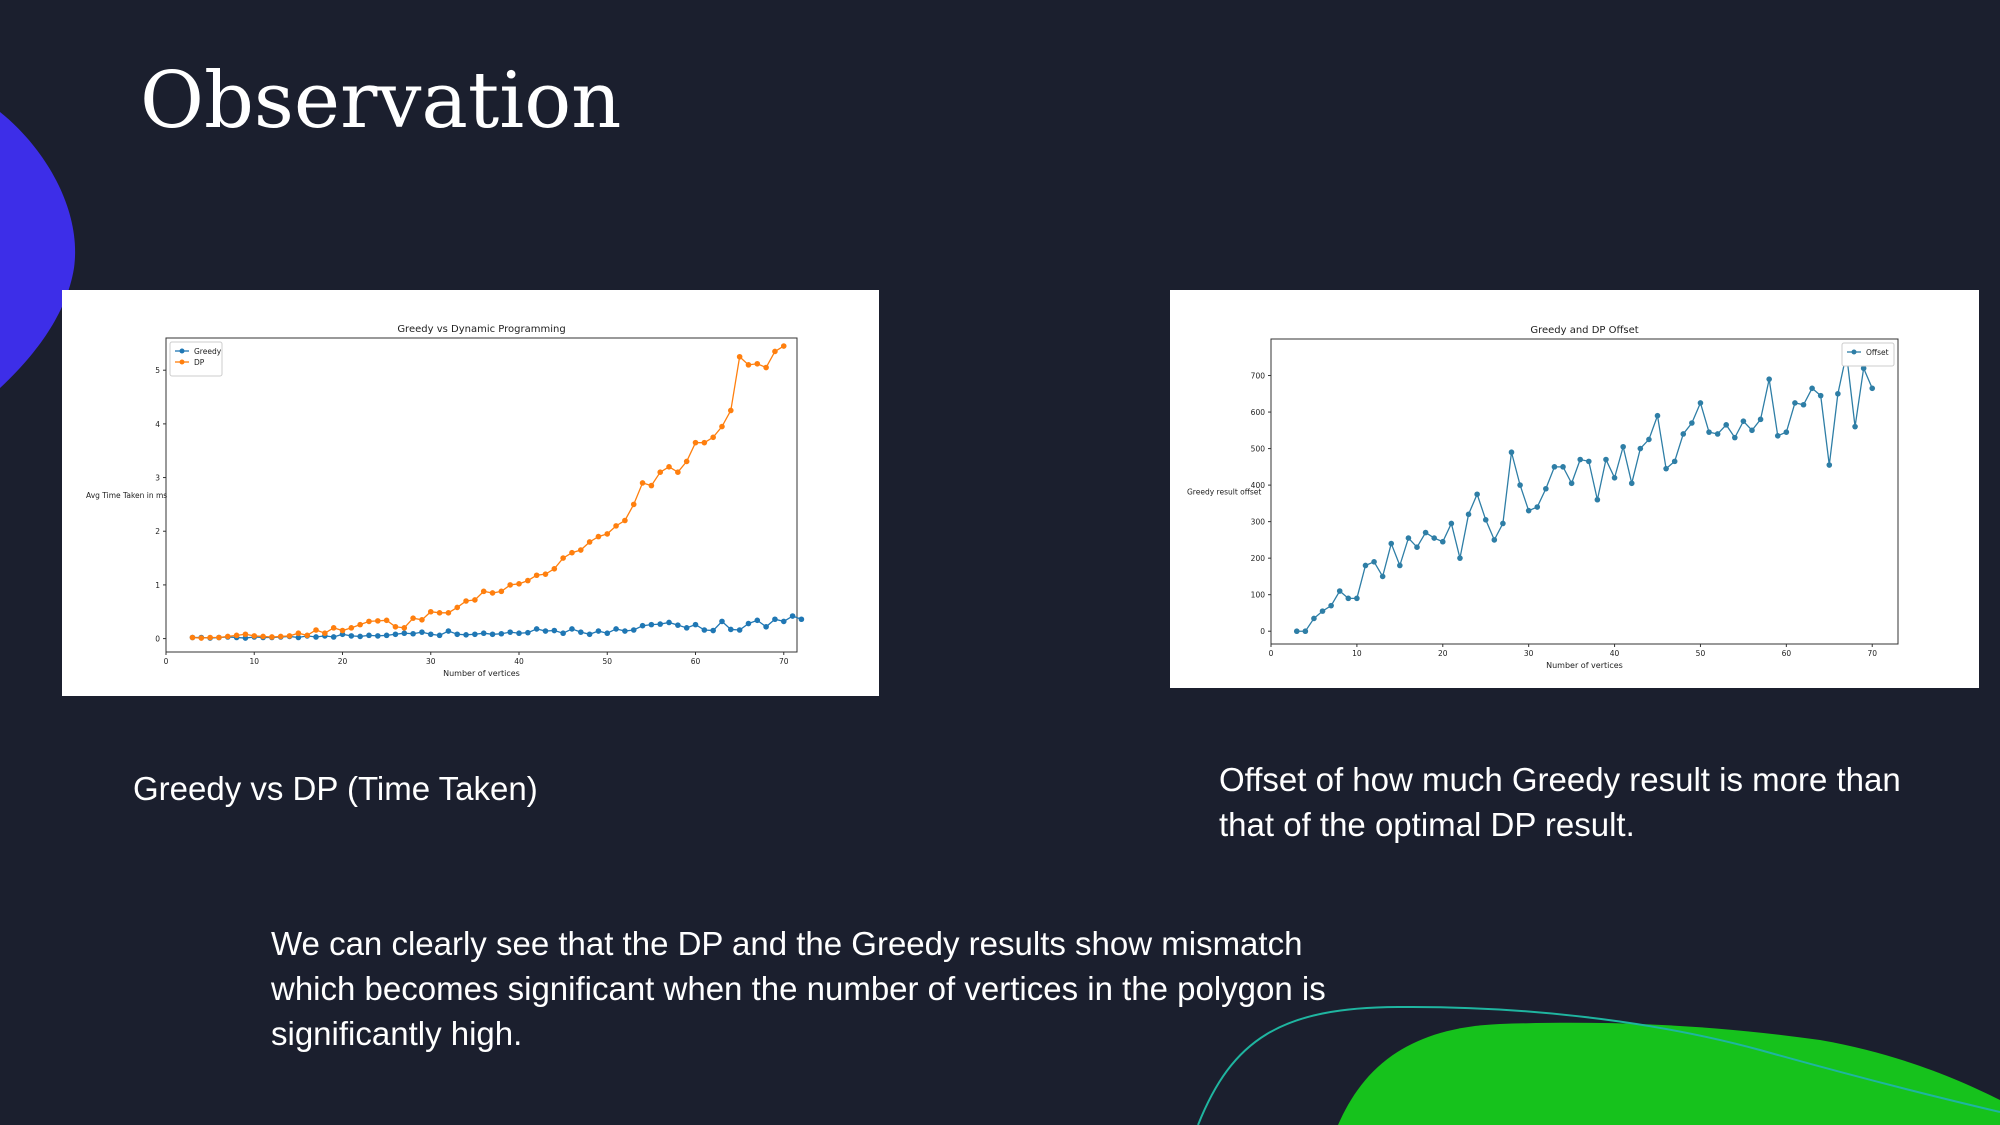 The height and width of the screenshot is (1125, 2000). What do you see at coordinates (481, 495) in the screenshot?
I see `chart0-plot-frame` at bounding box center [481, 495].